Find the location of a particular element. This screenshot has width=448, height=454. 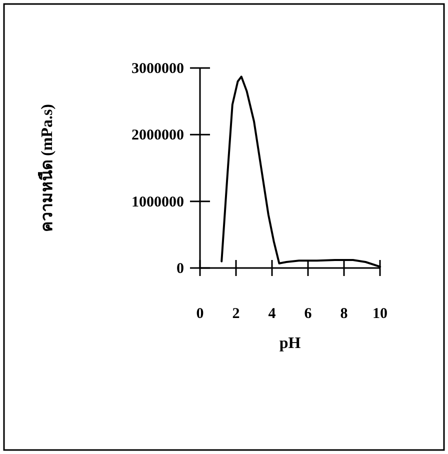

y-tick-label: 3000000 is located at coordinates (158, 69).